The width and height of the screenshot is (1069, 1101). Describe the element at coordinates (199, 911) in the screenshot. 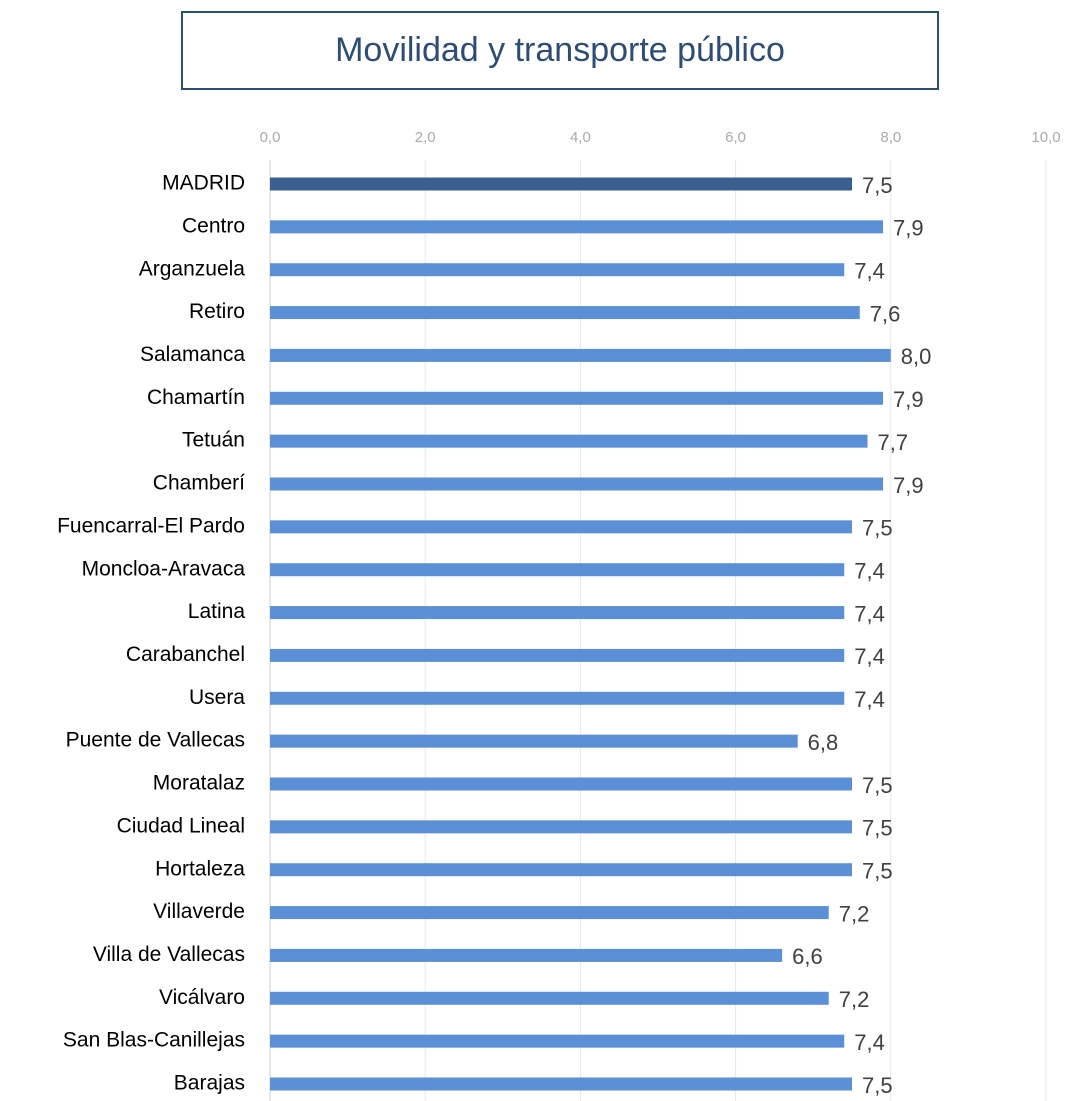

I see `y-tick-label: Villaverde` at that location.